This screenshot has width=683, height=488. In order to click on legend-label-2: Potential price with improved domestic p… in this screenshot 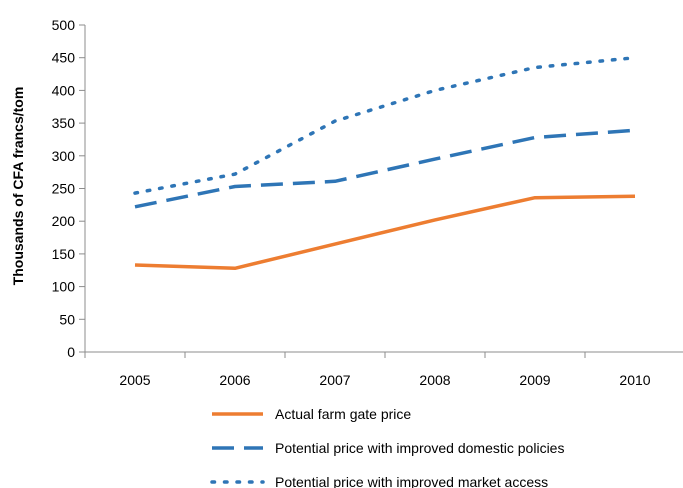, I will do `click(419, 448)`.